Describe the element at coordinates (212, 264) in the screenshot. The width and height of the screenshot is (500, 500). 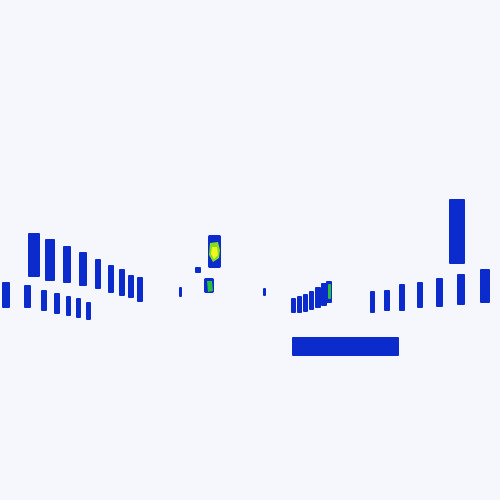
I see `target-object` at that location.